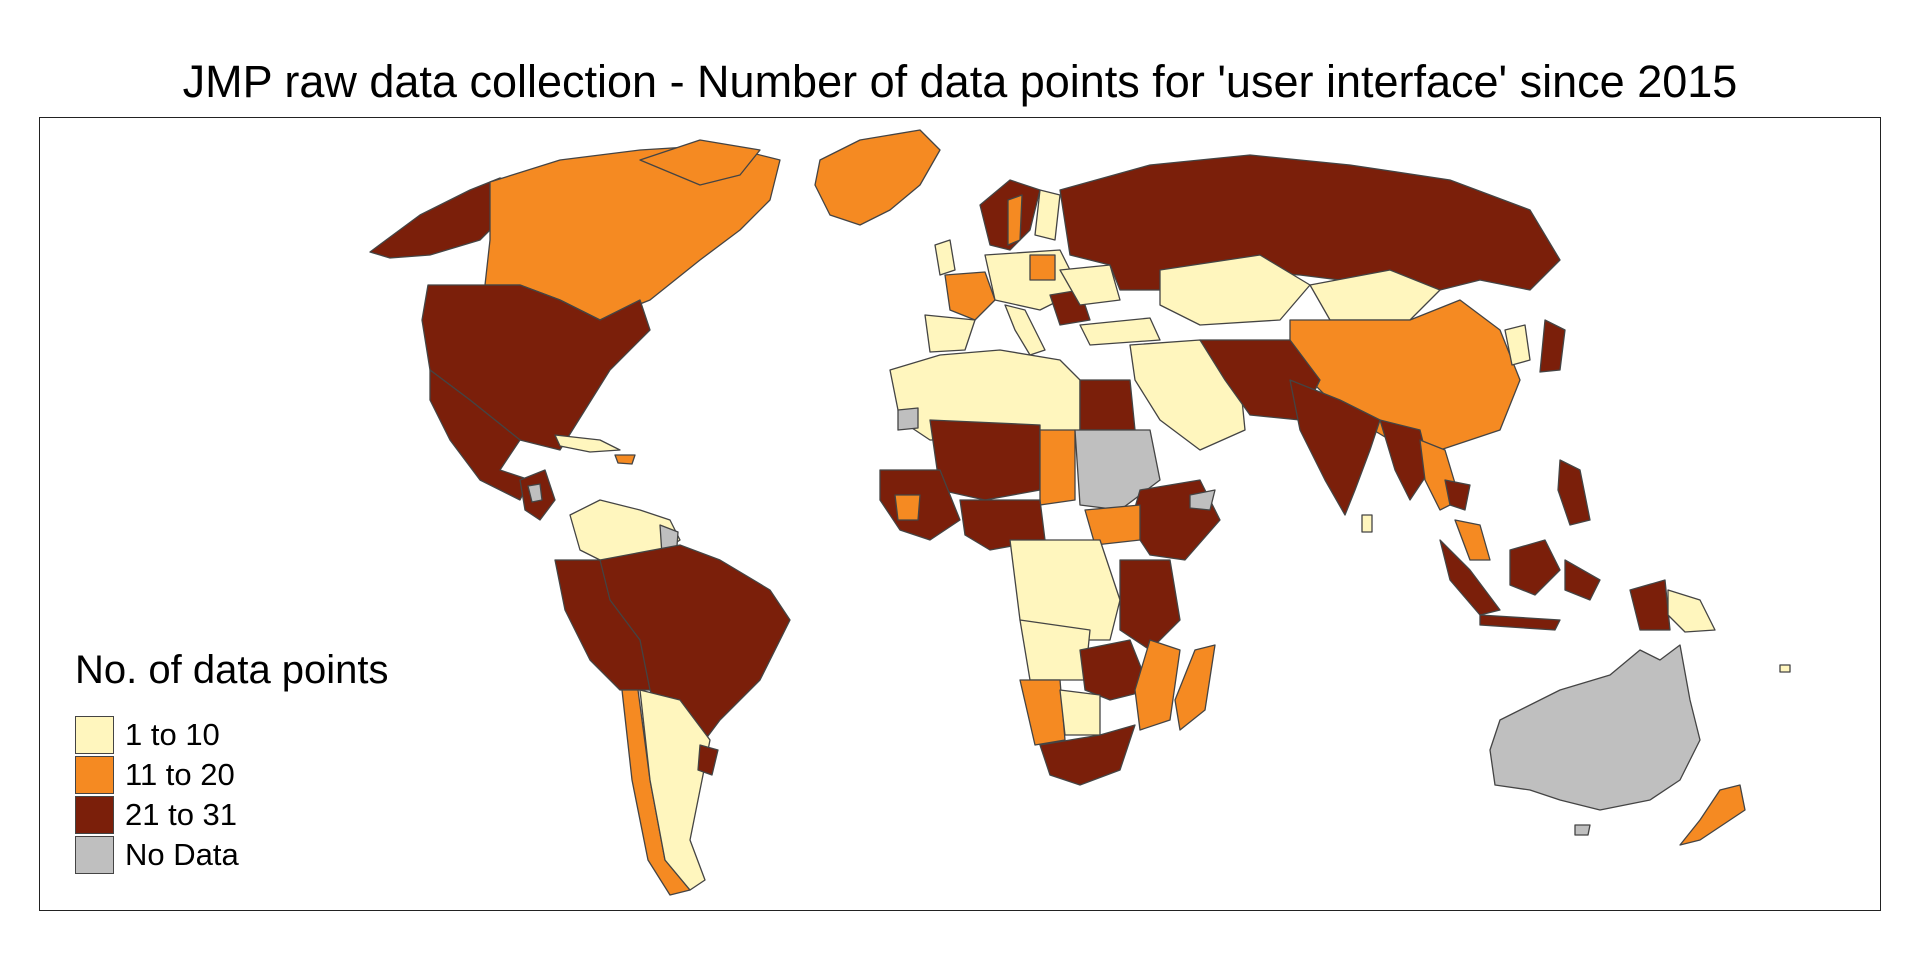  I want to click on region-java, so click(1520, 622).